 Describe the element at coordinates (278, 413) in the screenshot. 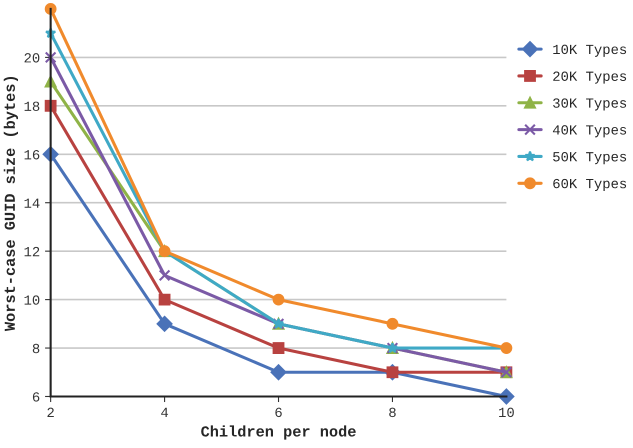

I see `x-tick-label: 6` at that location.